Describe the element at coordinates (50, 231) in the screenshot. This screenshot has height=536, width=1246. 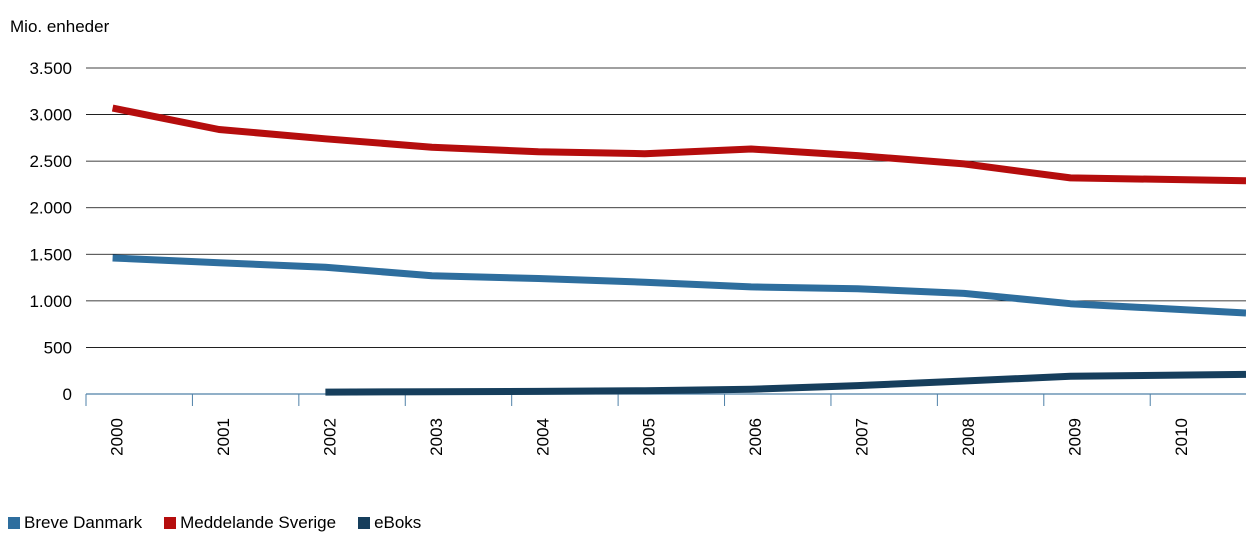
I see `y-axis-ticks: 0 500 1.000 1.500 2.000 2.500 3.000 3.500` at that location.